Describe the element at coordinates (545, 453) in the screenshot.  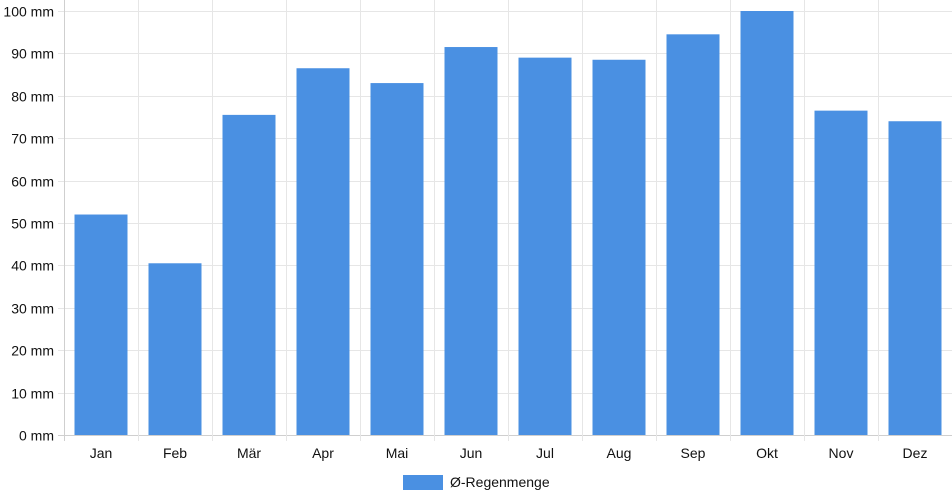
I see `x-tick-label: Jul` at that location.